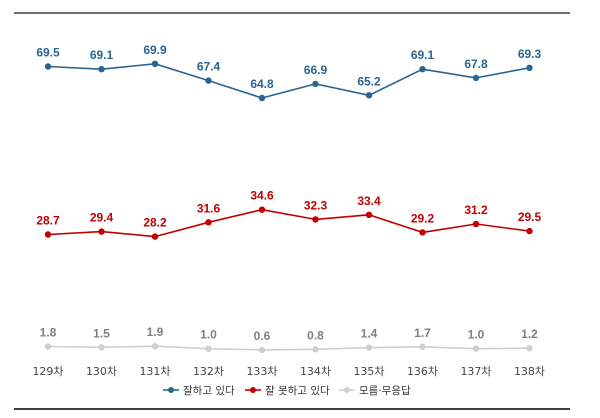 The image size is (600, 418). Describe the element at coordinates (530, 54) in the screenshot. I see `data-label-0-9: 69.3` at that location.